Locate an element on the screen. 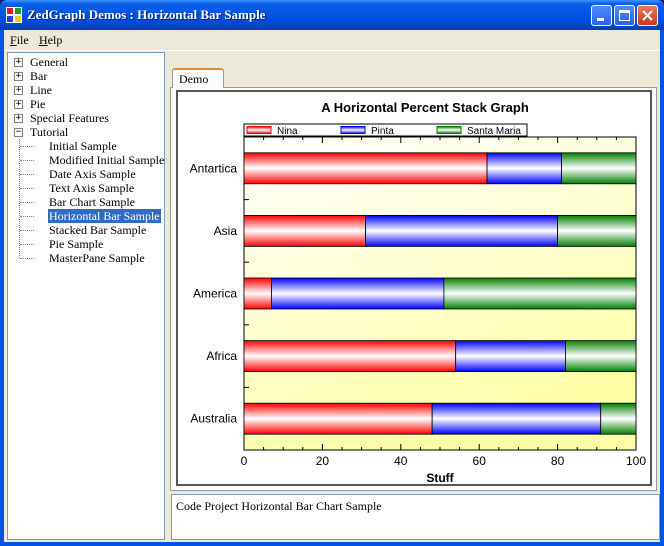  tree-node-label: Line is located at coordinates (41, 90).